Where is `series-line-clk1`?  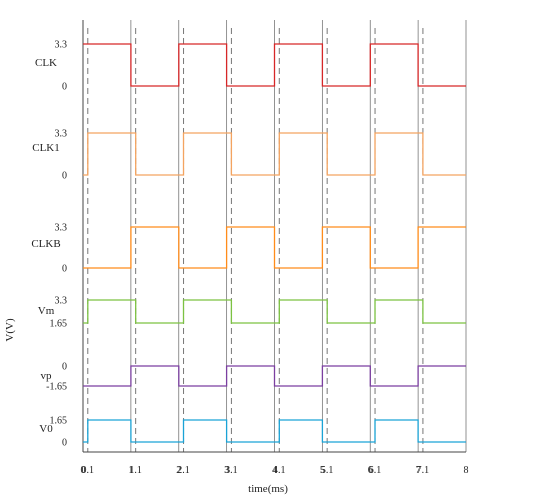 series-line-clk1 is located at coordinates (274, 154).